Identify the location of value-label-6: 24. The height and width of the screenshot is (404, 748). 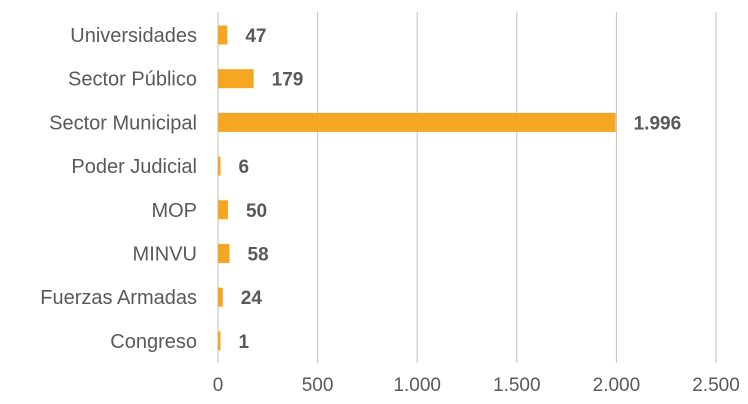
(252, 298).